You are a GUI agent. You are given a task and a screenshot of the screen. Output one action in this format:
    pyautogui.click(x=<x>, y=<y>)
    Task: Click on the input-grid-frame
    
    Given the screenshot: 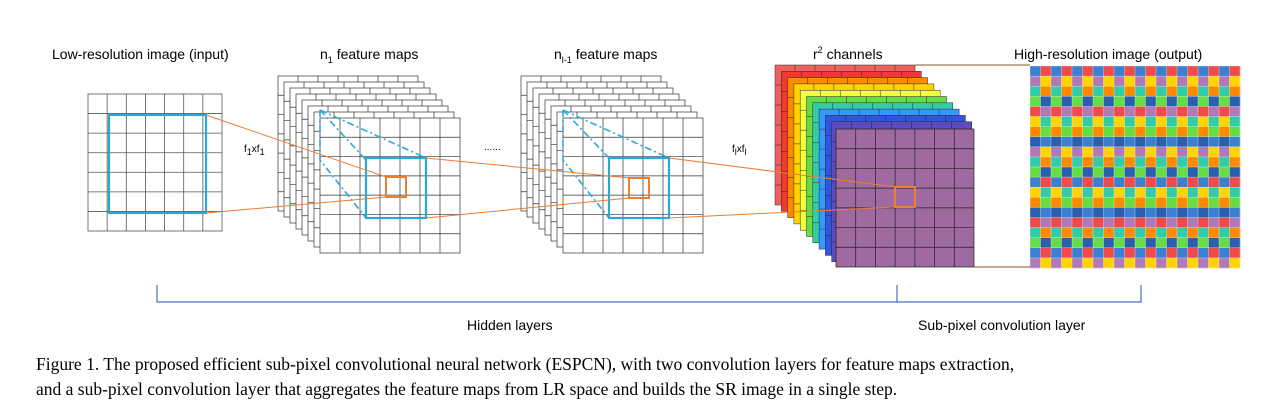 What is the action you would take?
    pyautogui.click(x=155, y=162)
    